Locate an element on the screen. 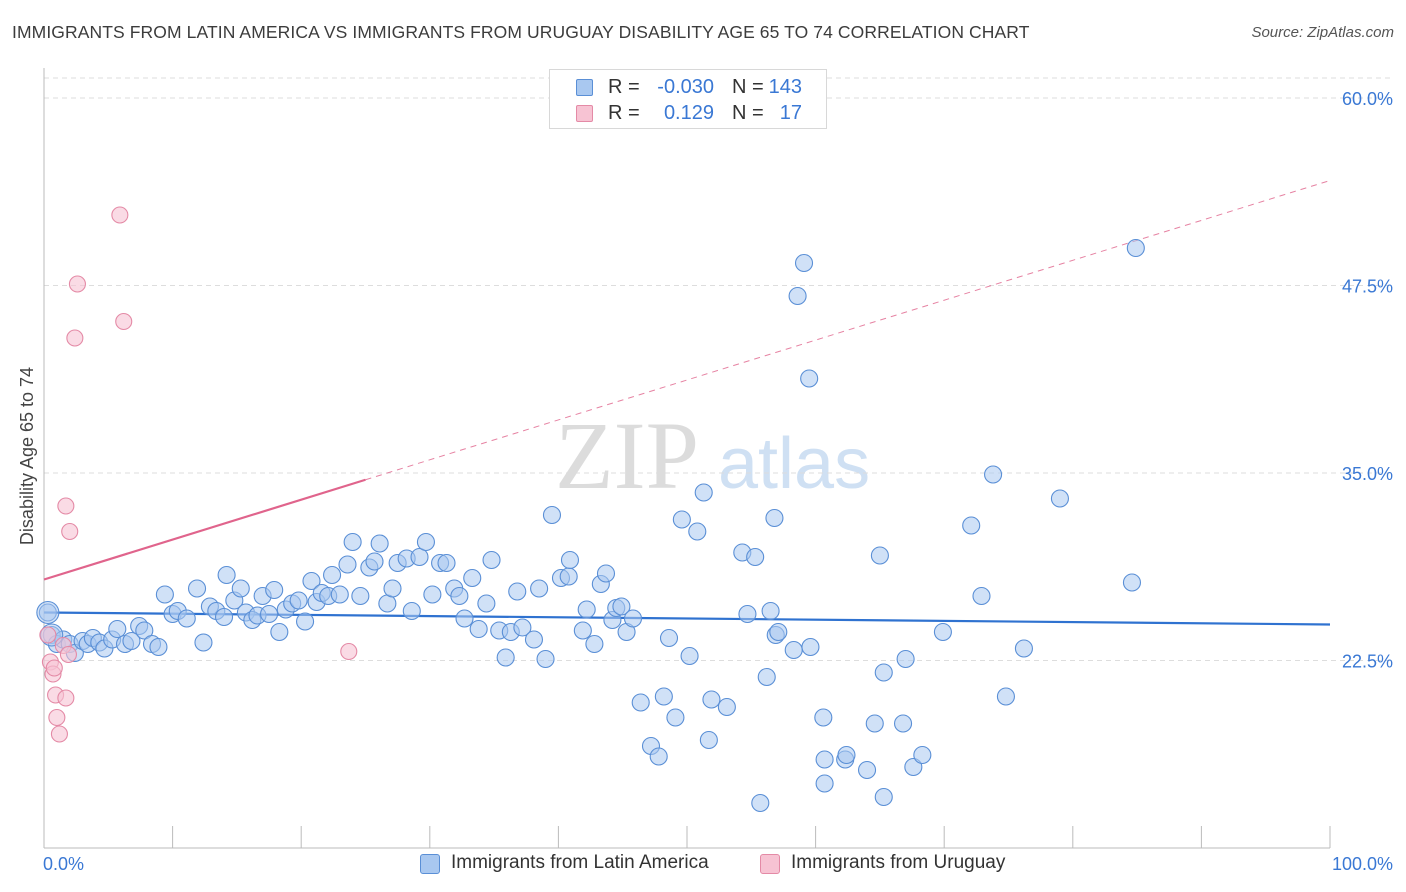  swatch-uruguay is located at coordinates (584, 113).